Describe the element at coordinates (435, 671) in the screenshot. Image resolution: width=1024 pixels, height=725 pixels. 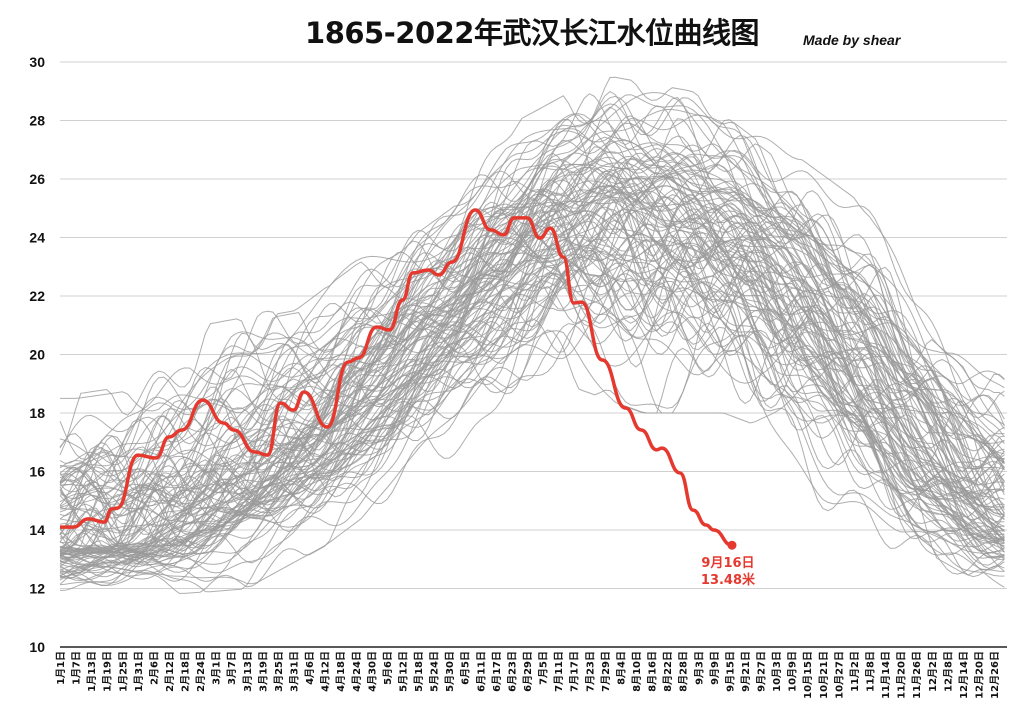
I see `x-tick-label: 5月24日` at that location.